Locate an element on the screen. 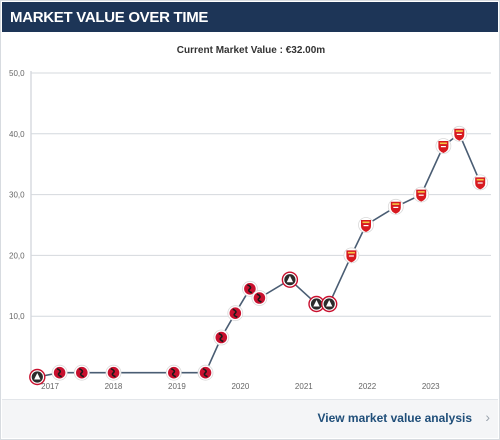 The image size is (500, 440). y-tick-label: 10,0 is located at coordinates (17, 316).